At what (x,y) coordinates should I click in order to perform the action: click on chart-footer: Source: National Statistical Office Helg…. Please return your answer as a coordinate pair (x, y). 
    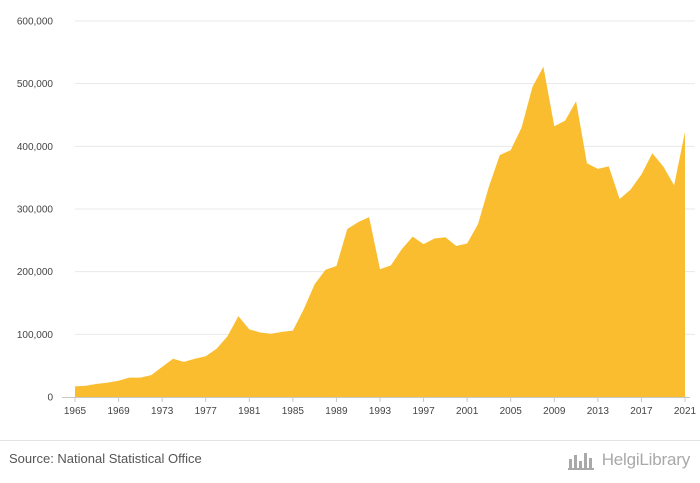
    Looking at the image, I should click on (350, 461).